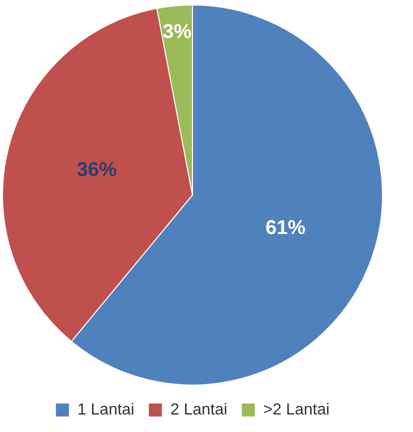 The width and height of the screenshot is (413, 432). What do you see at coordinates (177, 31) in the screenshot?
I see `data-label: 3%` at bounding box center [177, 31].